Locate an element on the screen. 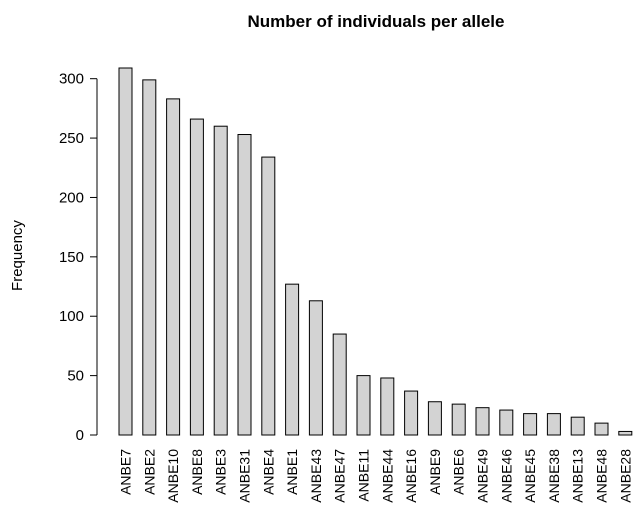 The height and width of the screenshot is (532, 638). x-tick-label: ANBE9 is located at coordinates (435, 472).